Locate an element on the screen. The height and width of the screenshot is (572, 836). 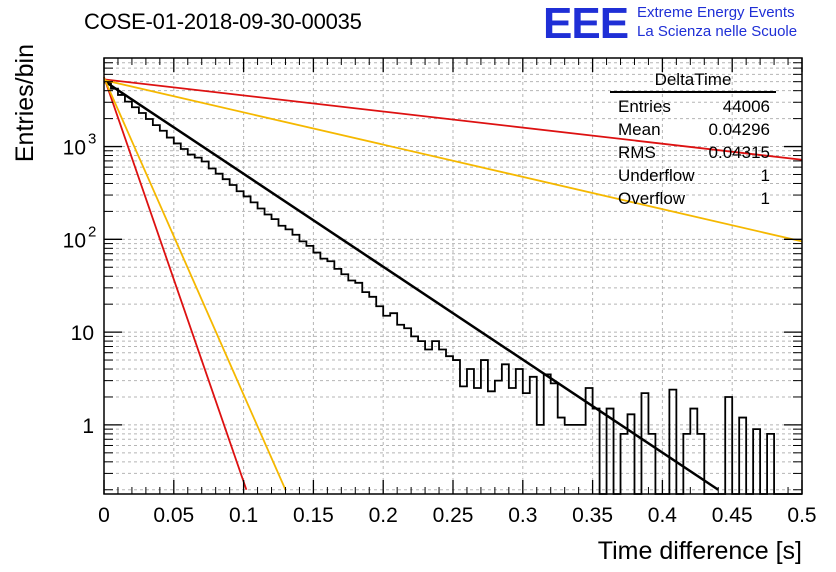
logo-tagline-1: Extreme Energy Events is located at coordinates (716, 12).